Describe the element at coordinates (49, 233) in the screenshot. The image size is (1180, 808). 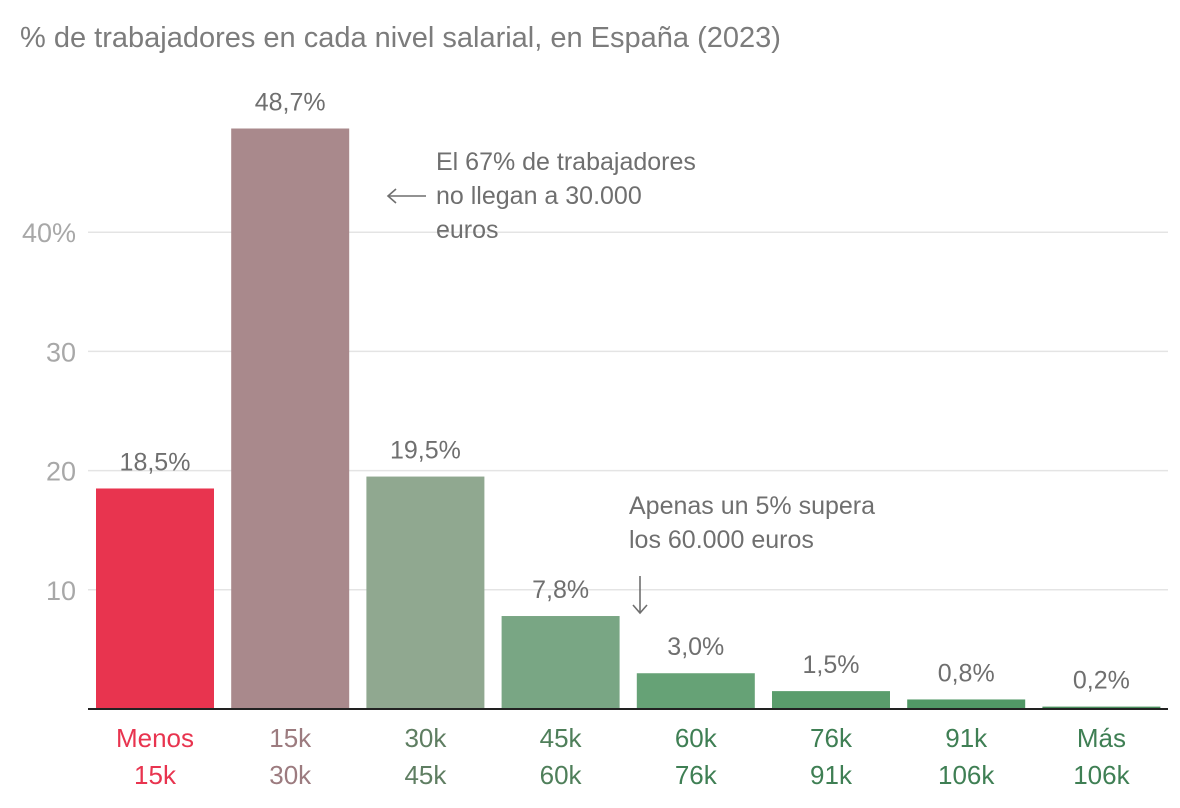
I see `y-tick-label: 40%` at that location.